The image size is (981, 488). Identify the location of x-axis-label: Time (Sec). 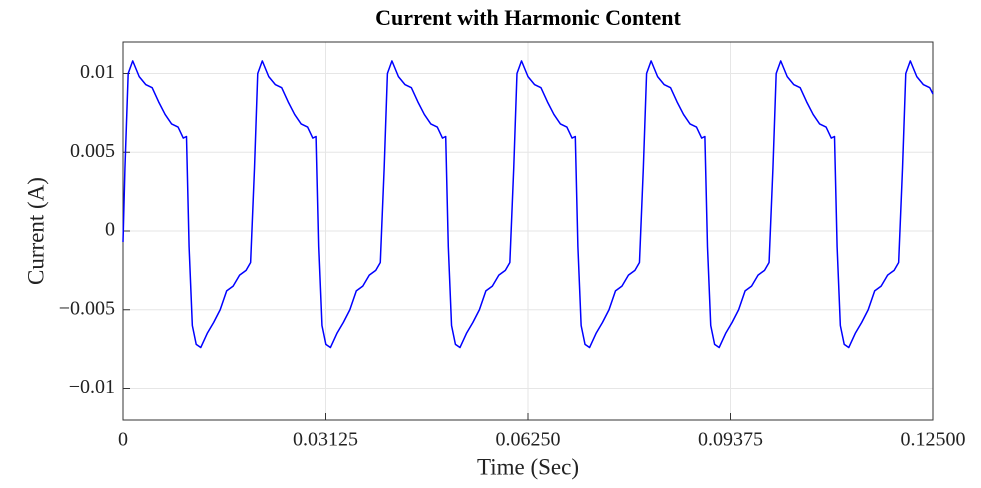
(528, 466).